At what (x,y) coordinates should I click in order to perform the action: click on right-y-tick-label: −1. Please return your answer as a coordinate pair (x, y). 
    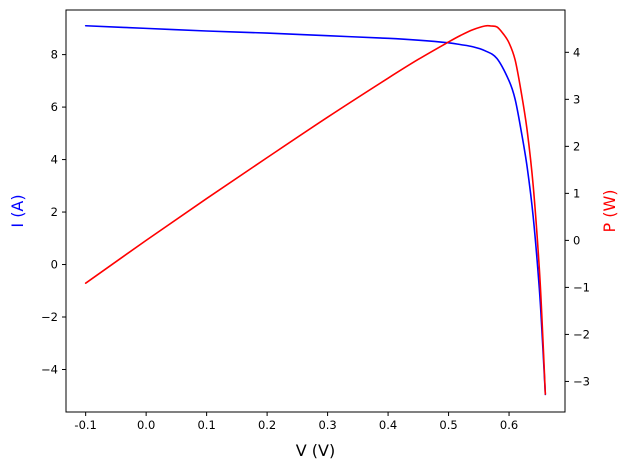
    Looking at the image, I should click on (581, 287).